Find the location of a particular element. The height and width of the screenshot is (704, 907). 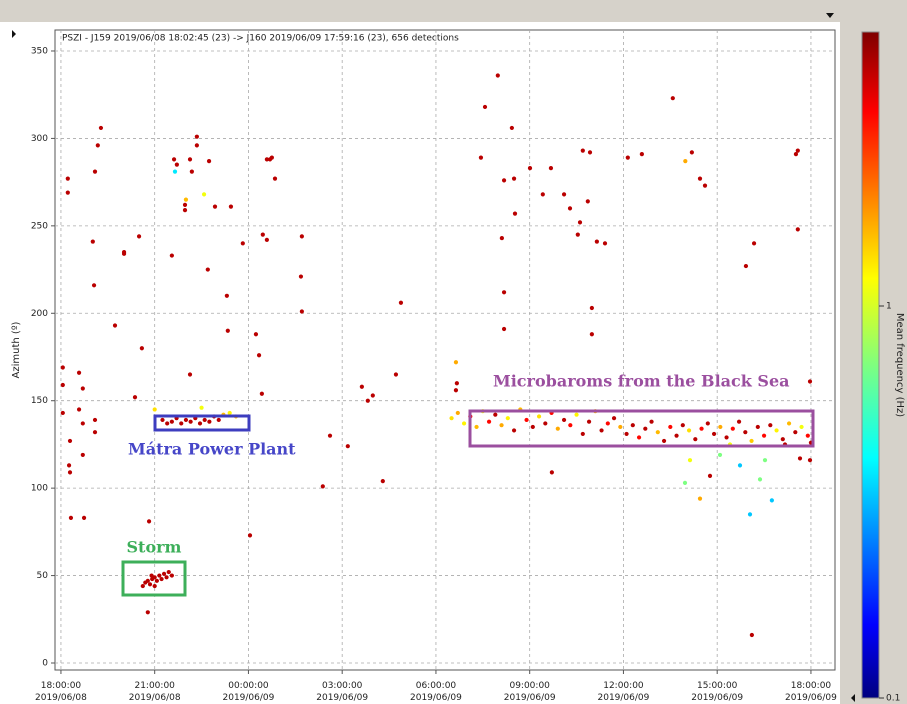

x-tick-label: 21:00:00 2019/06/08 is located at coordinates (155, 692).